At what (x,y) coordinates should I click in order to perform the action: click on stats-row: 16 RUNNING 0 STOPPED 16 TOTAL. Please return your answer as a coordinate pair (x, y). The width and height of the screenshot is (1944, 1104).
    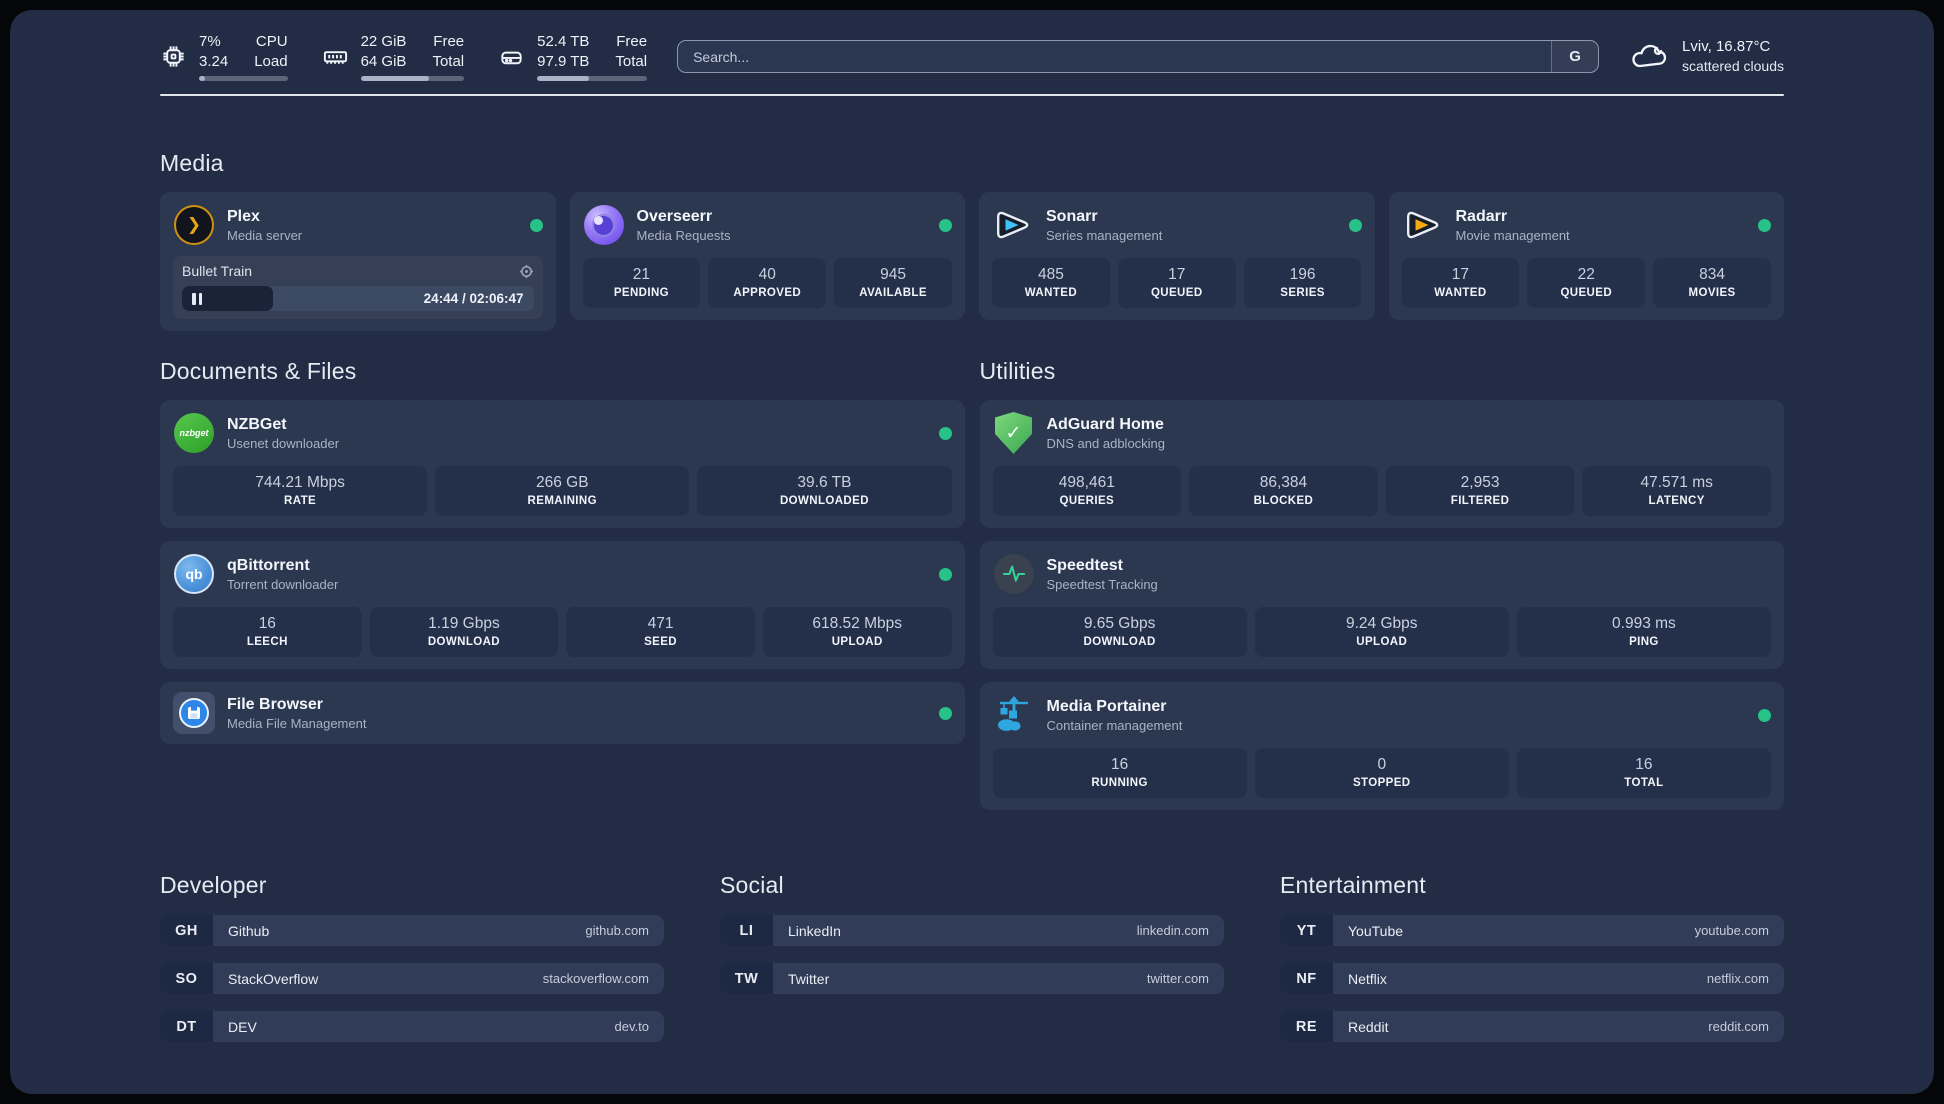
    Looking at the image, I should click on (1382, 773).